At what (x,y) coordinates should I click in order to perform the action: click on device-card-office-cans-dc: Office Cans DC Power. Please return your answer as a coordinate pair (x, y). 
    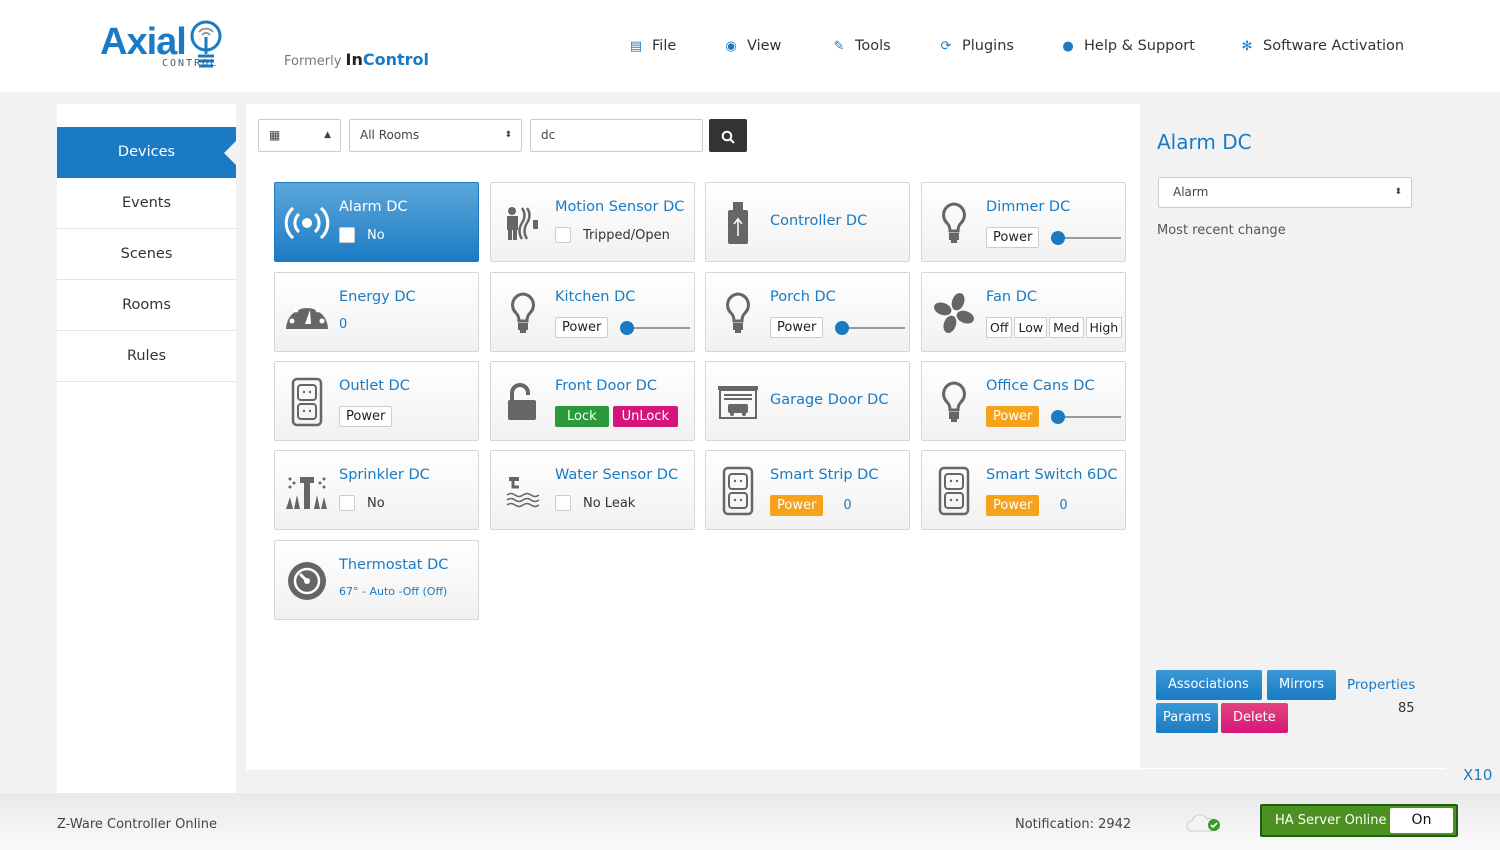
    Looking at the image, I should click on (1023, 401).